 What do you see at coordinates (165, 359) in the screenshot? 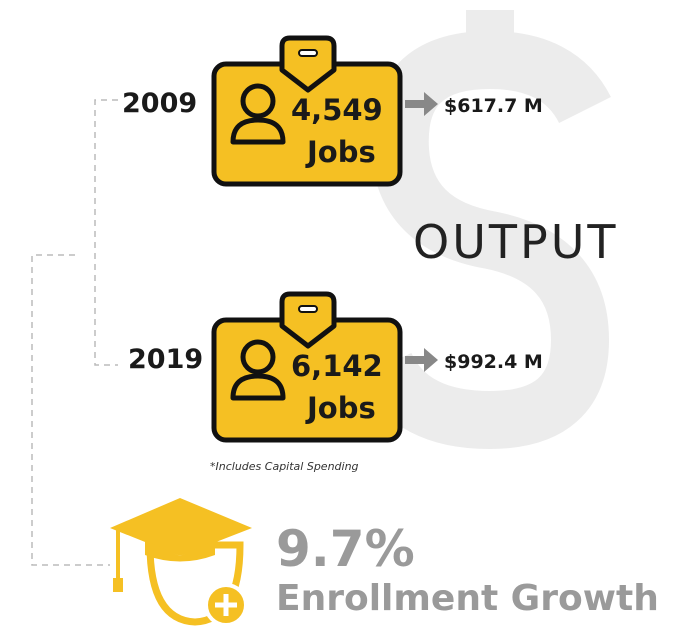
I see `year: 2019` at bounding box center [165, 359].